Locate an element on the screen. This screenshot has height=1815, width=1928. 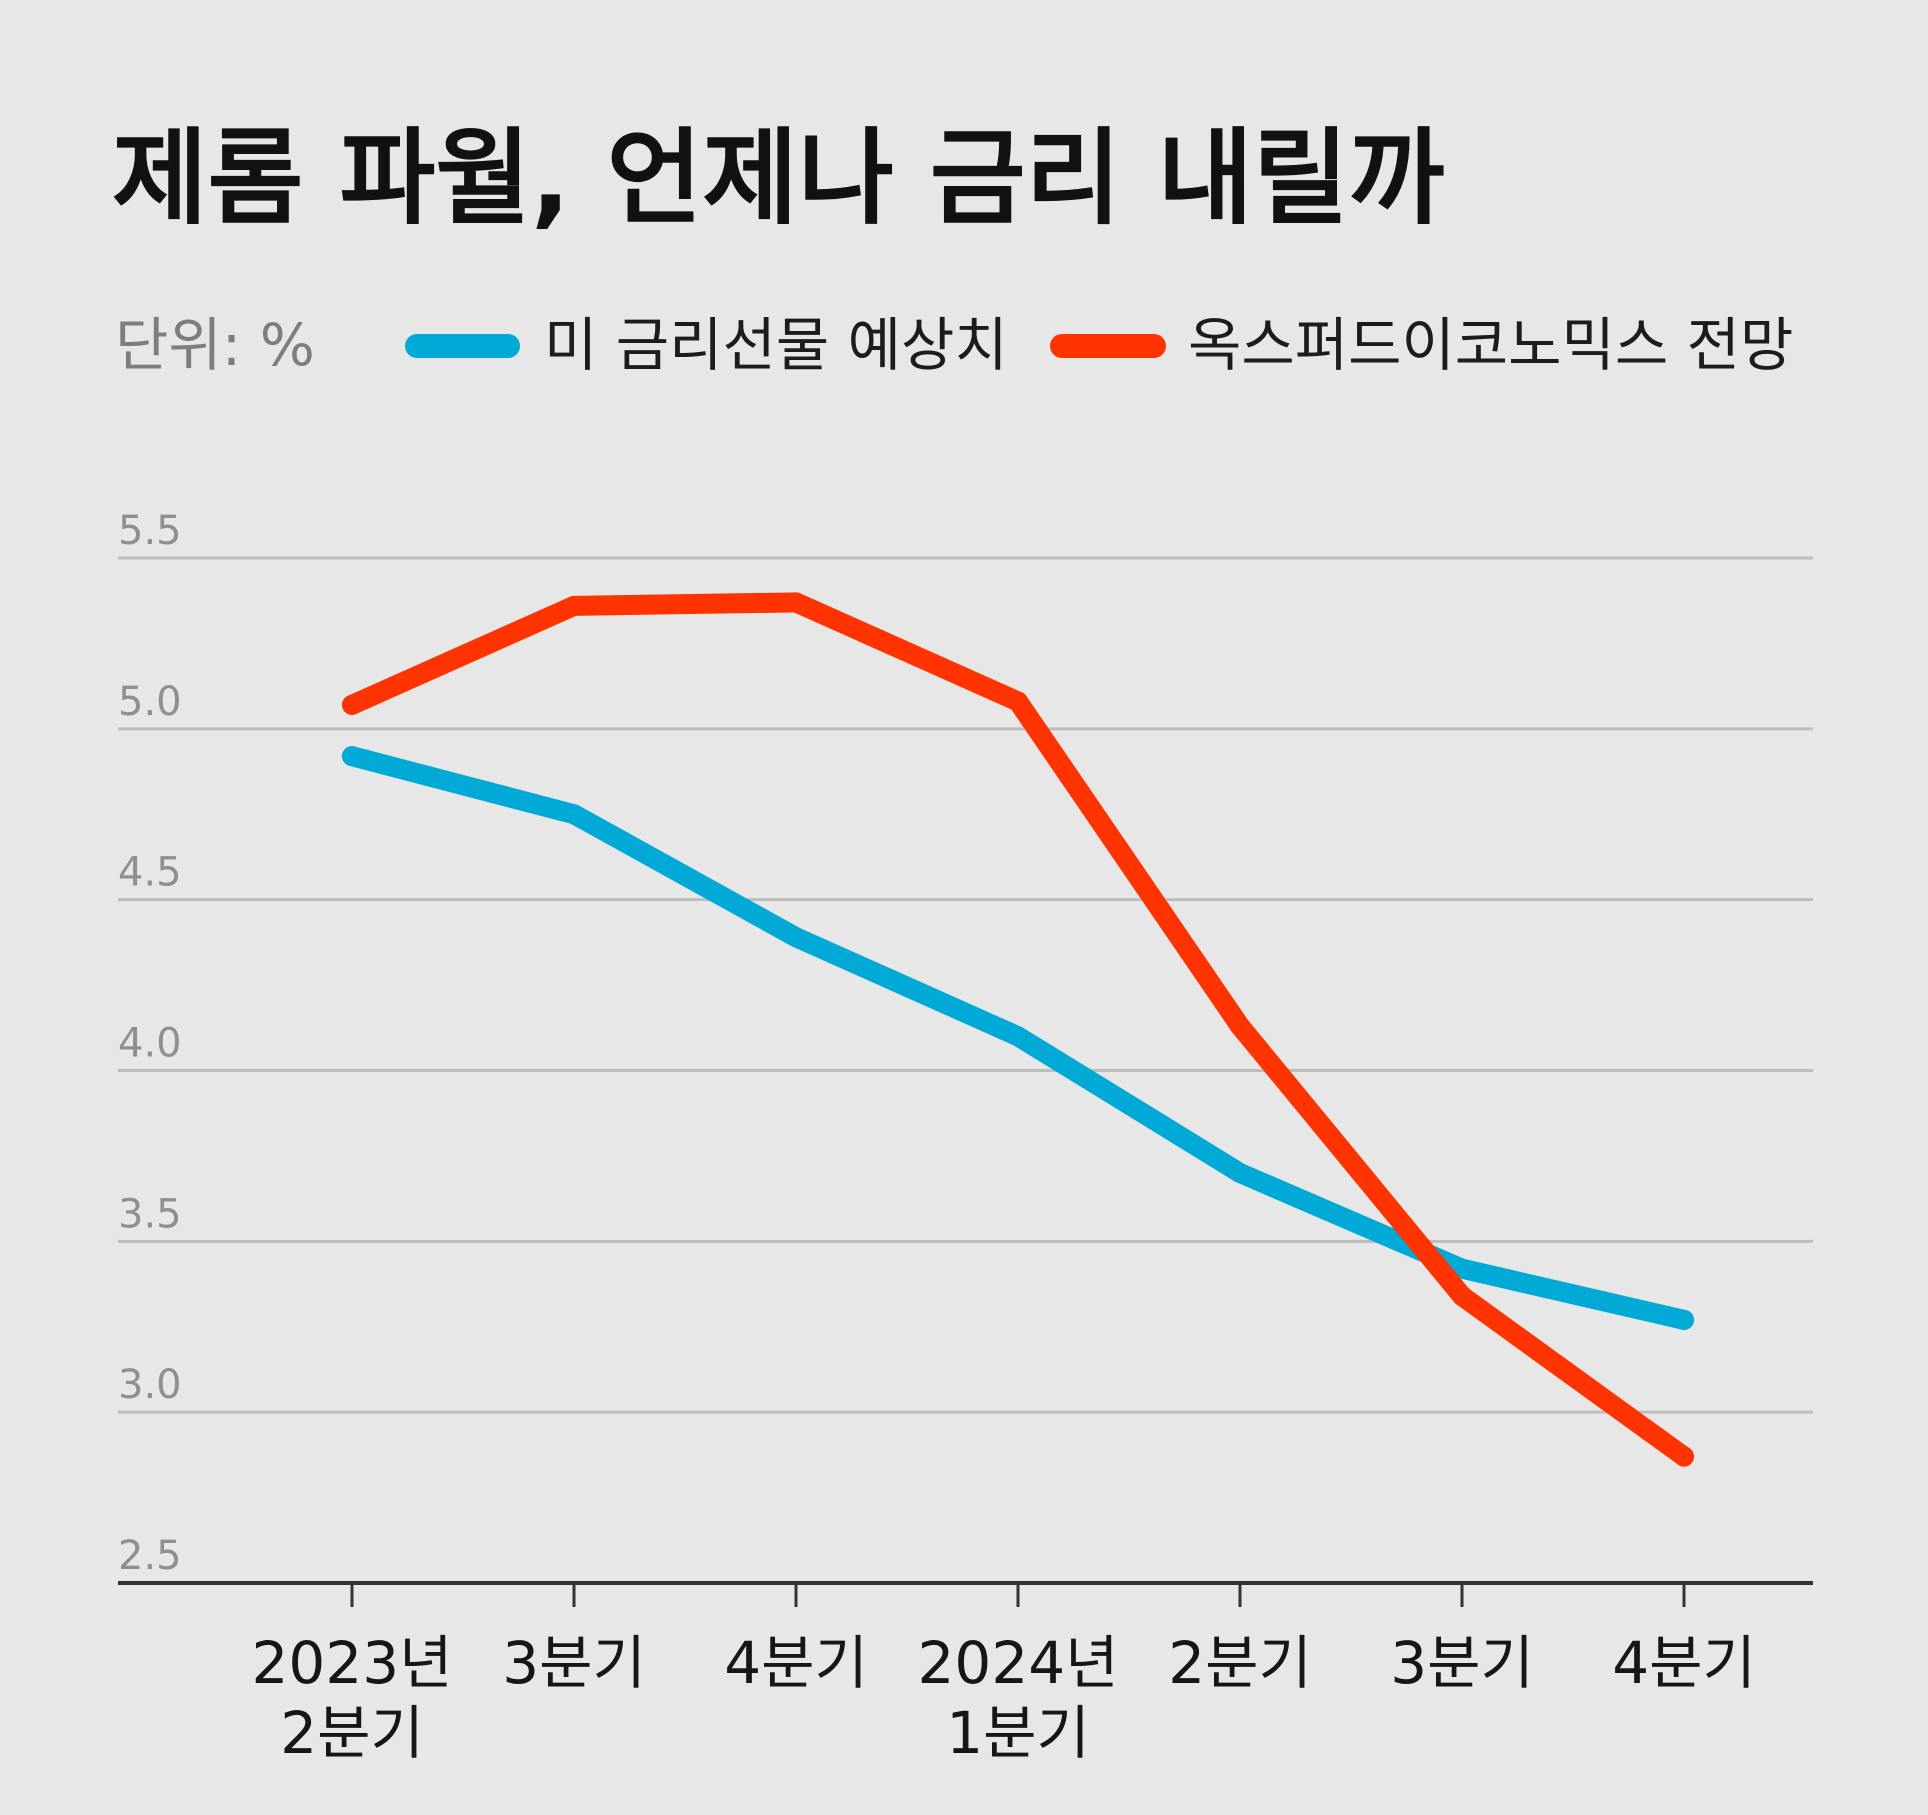
legend: 미 금리선물 예상치 옥스퍼드이코노믹스 전망 is located at coordinates (1099, 345).